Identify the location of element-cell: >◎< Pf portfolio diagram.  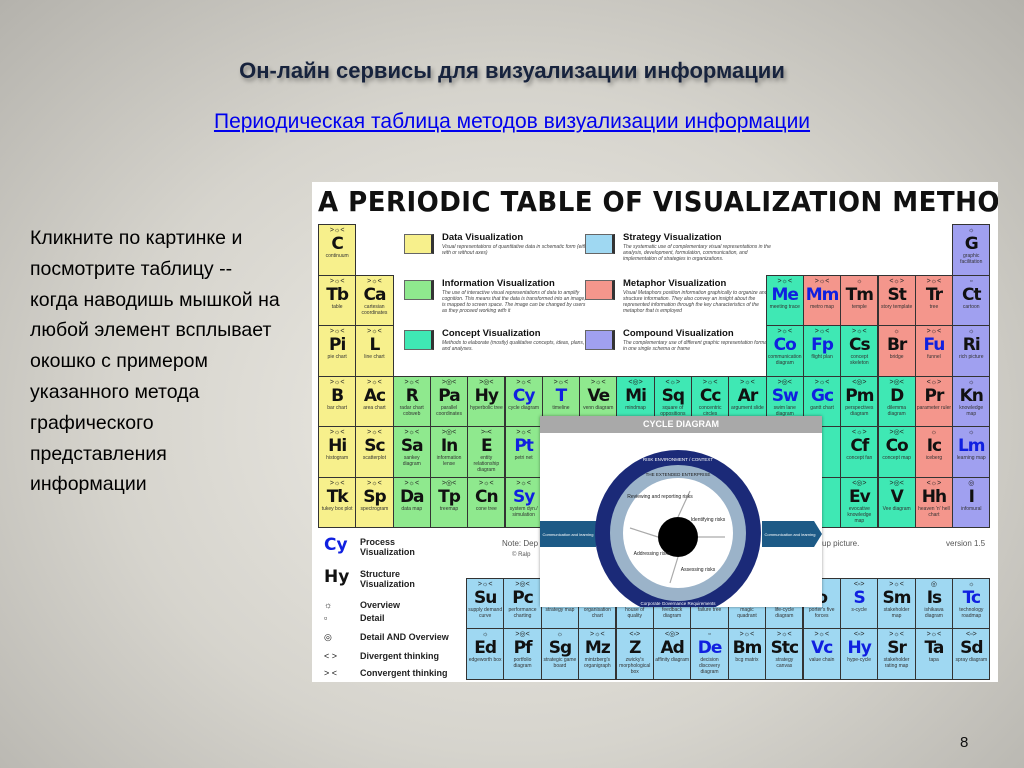
(522, 654).